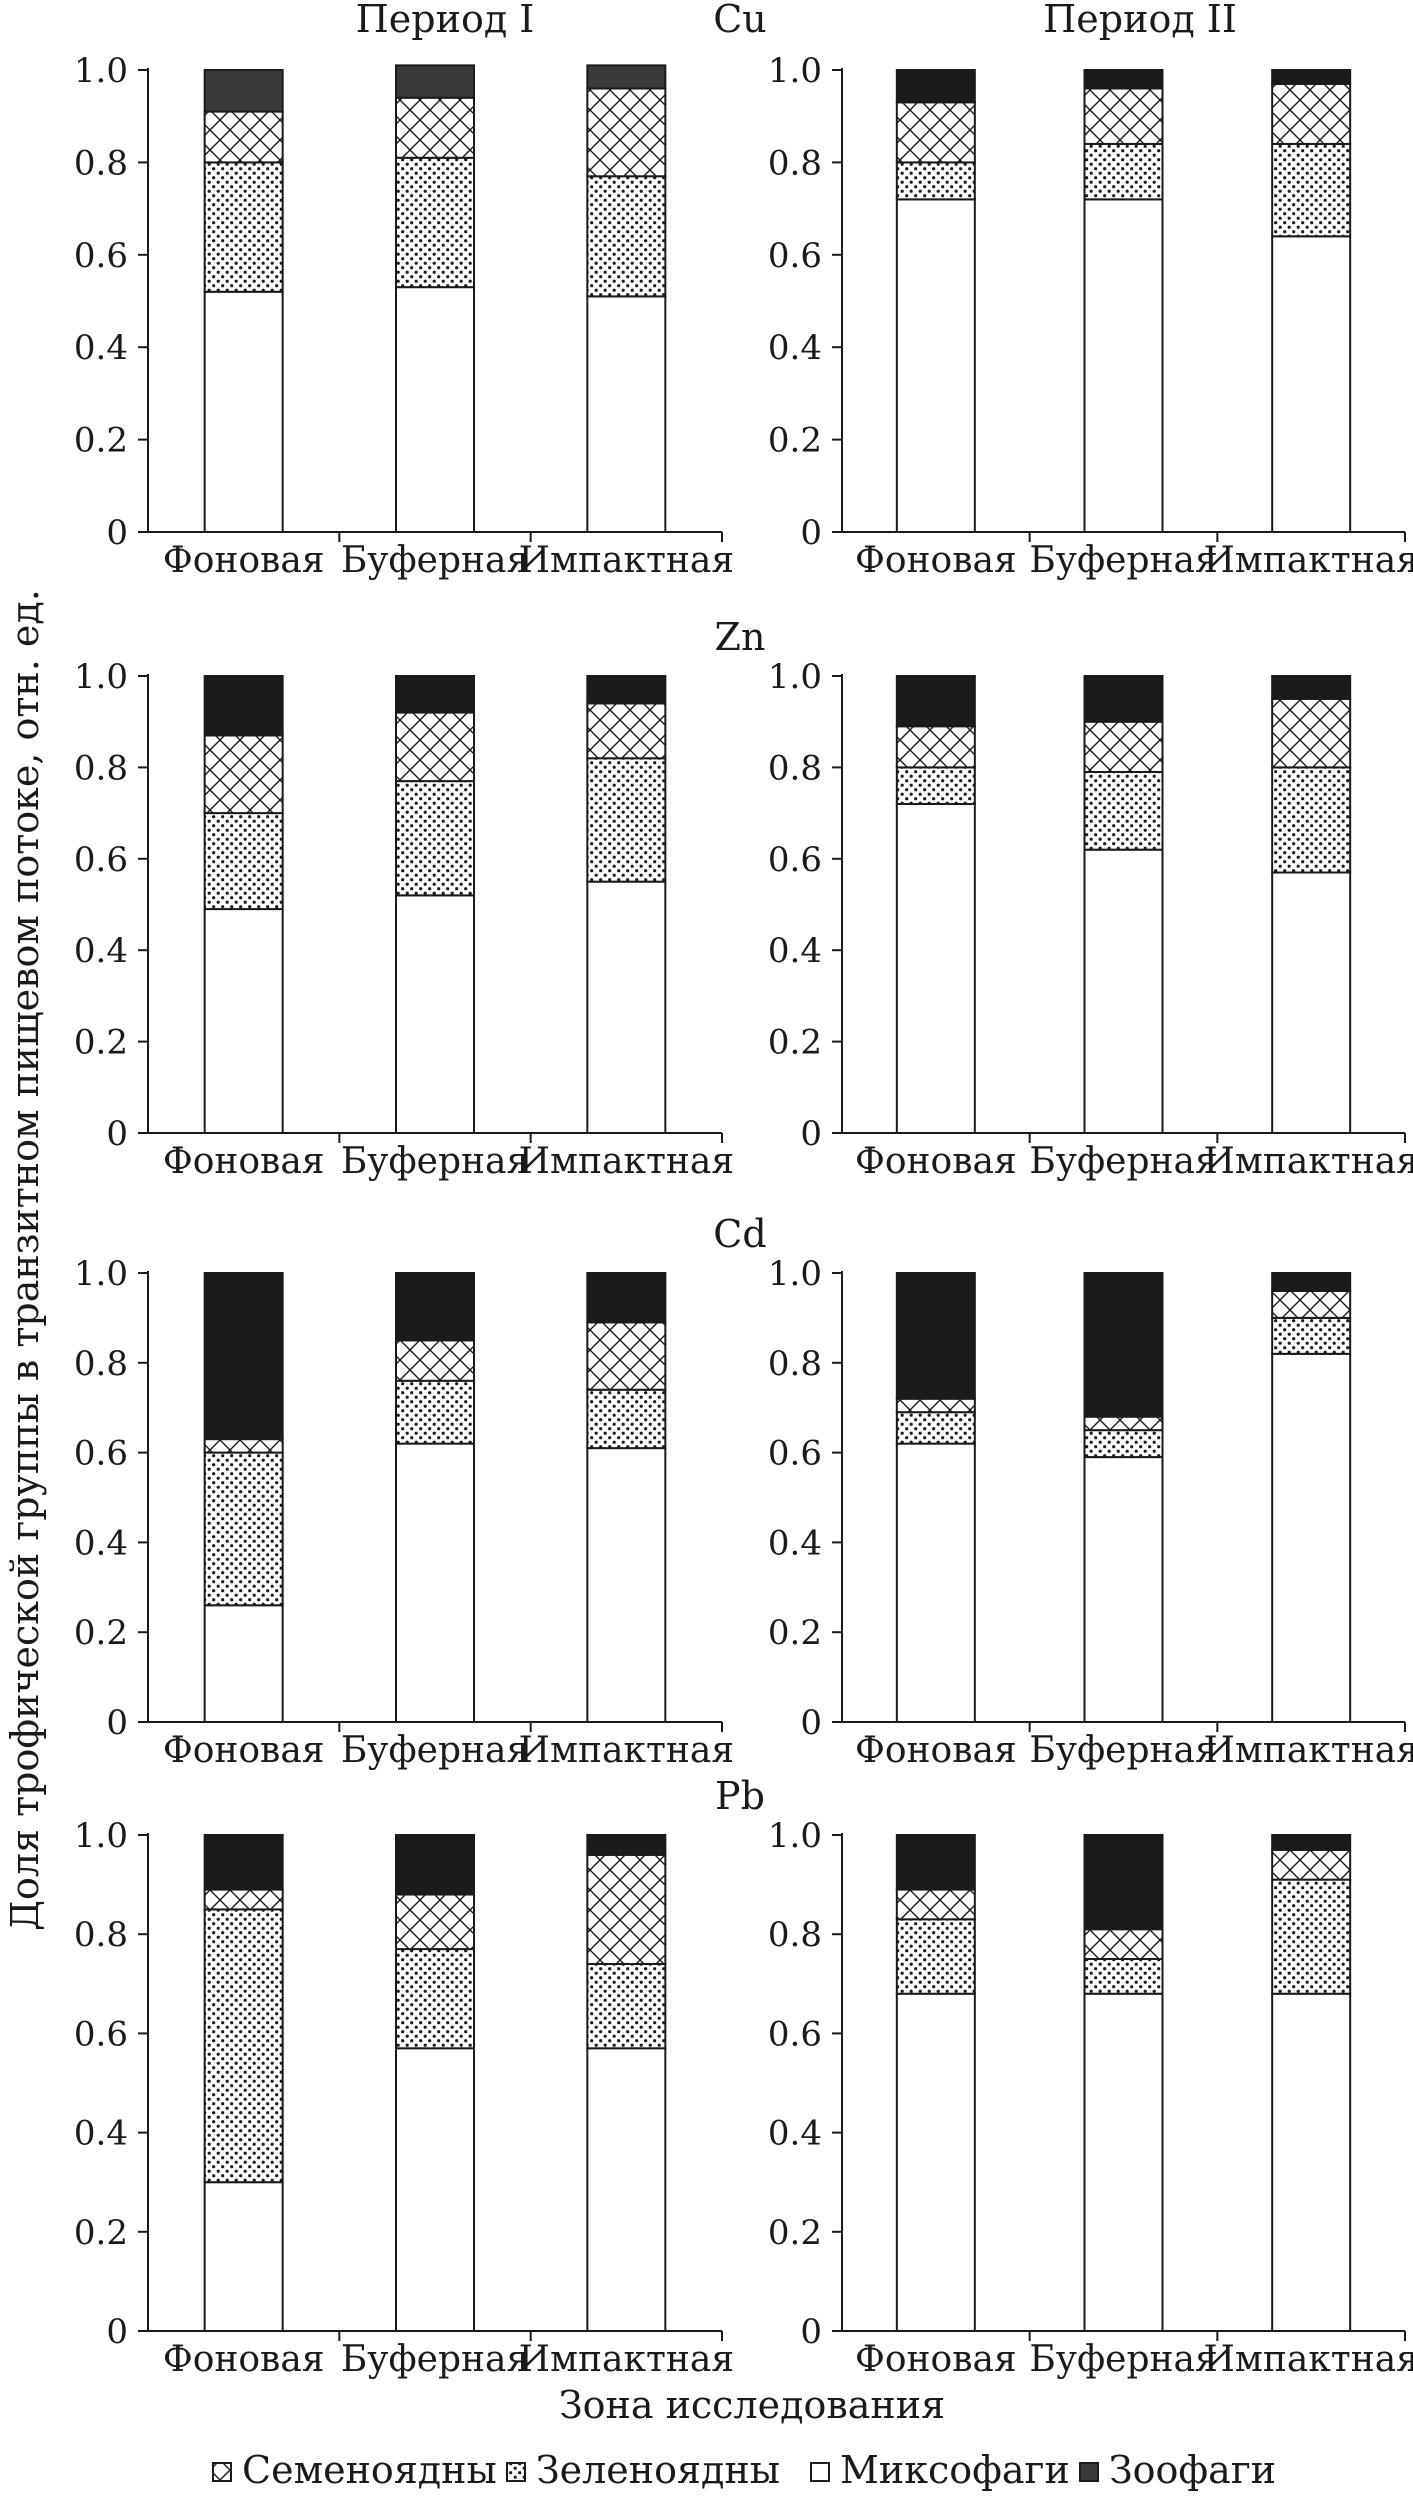  Describe the element at coordinates (516, 2472) in the screenshot. I see `legend-swatch-green` at that location.